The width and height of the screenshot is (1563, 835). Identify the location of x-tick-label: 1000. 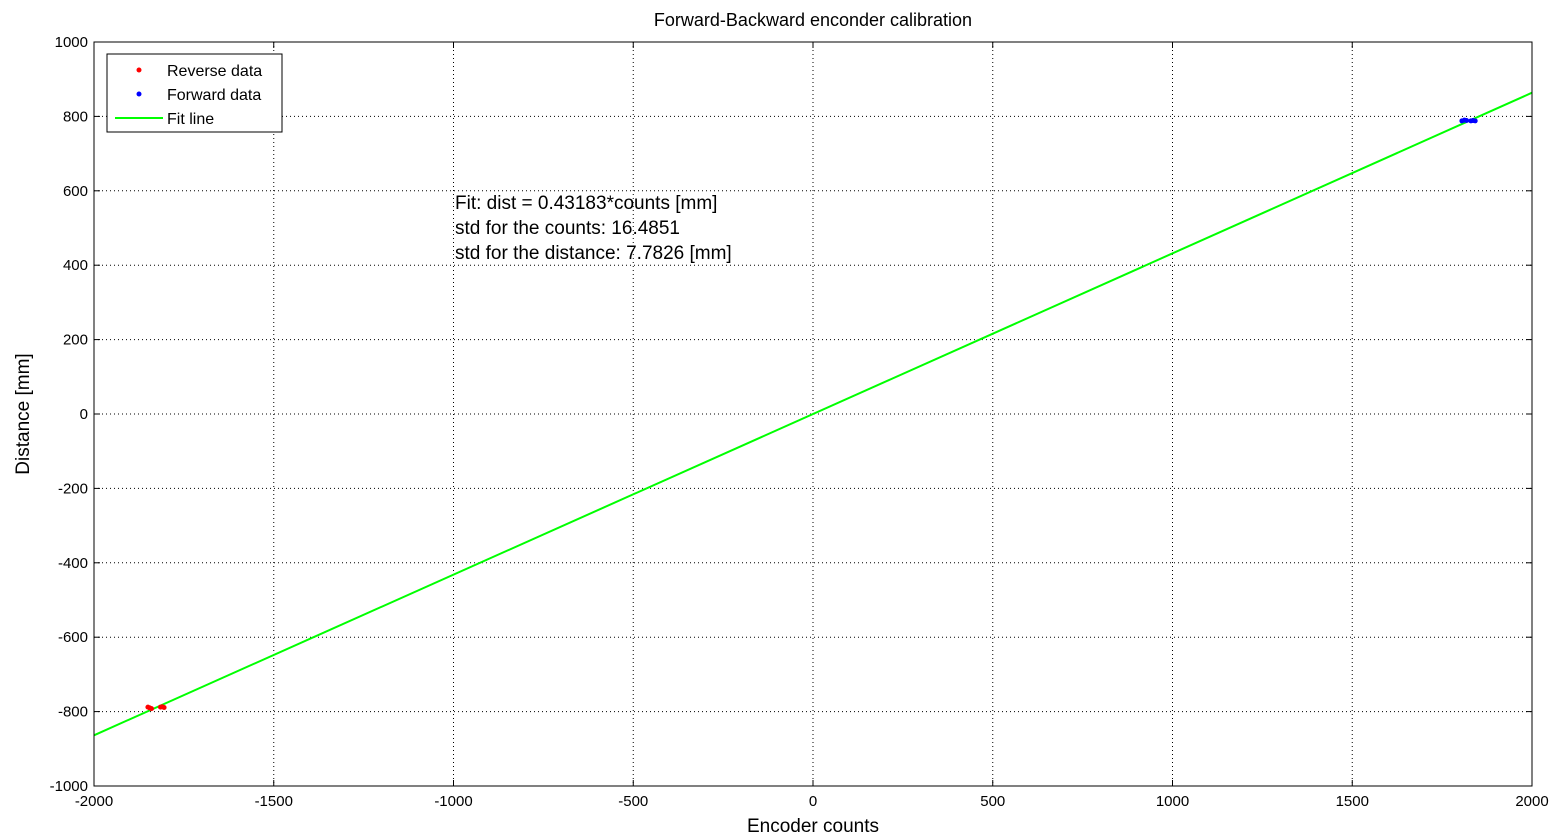
(1172, 801).